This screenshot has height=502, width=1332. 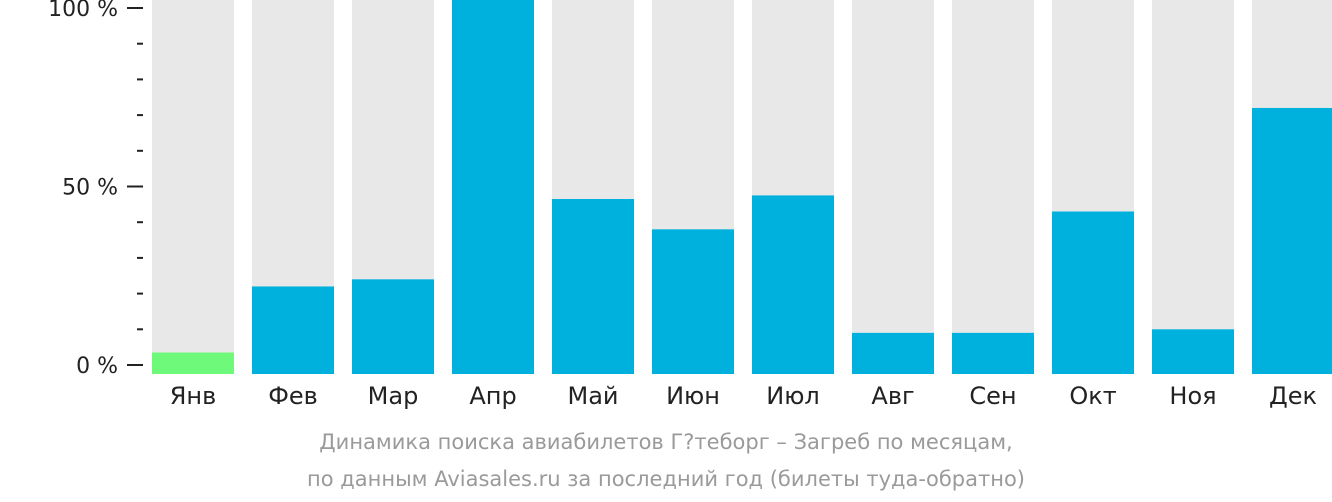 What do you see at coordinates (83, 11) in the screenshot?
I see `y-tick-label: 100 %` at bounding box center [83, 11].